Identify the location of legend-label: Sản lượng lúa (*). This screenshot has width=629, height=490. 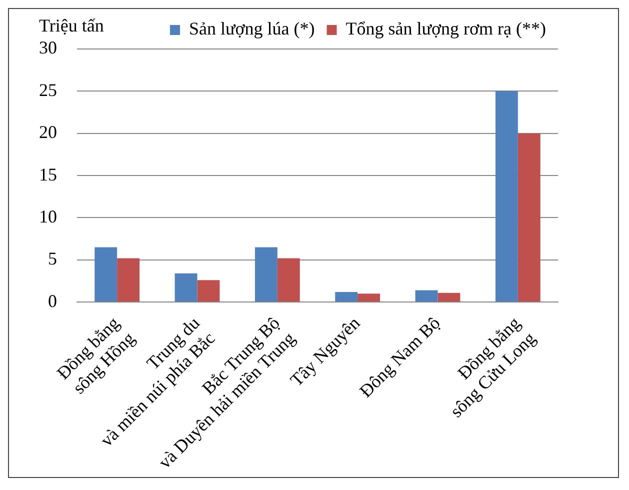
(251, 28).